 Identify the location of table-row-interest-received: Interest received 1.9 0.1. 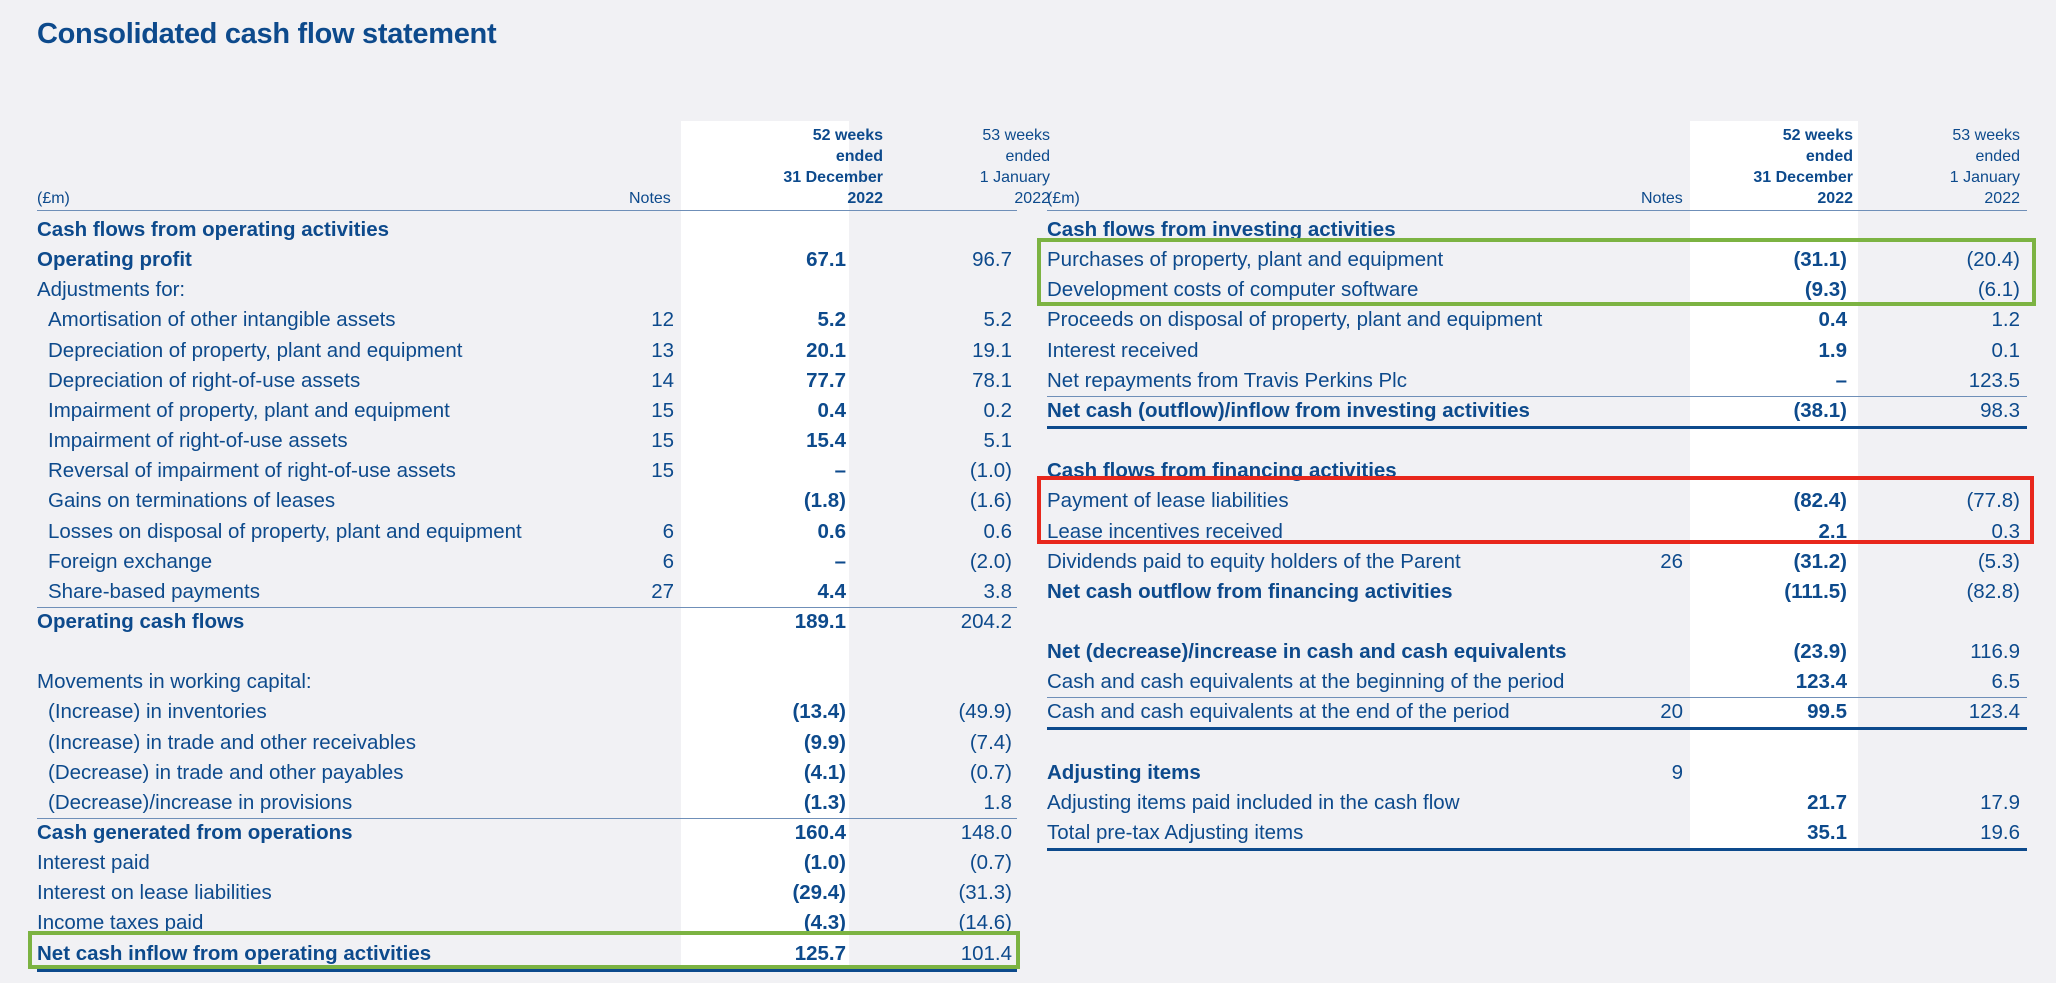
(1537, 351).